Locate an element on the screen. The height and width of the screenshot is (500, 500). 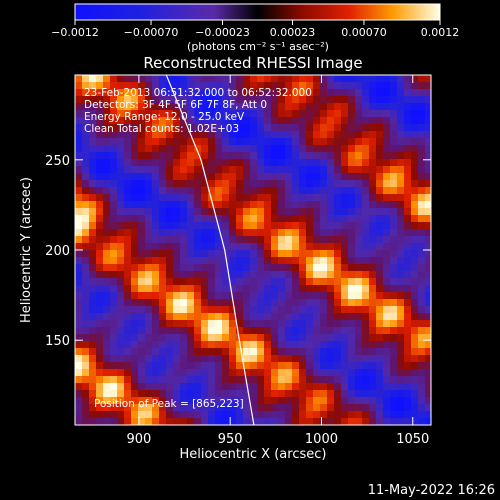
x-tick-label: 1050 is located at coordinates (412, 439).